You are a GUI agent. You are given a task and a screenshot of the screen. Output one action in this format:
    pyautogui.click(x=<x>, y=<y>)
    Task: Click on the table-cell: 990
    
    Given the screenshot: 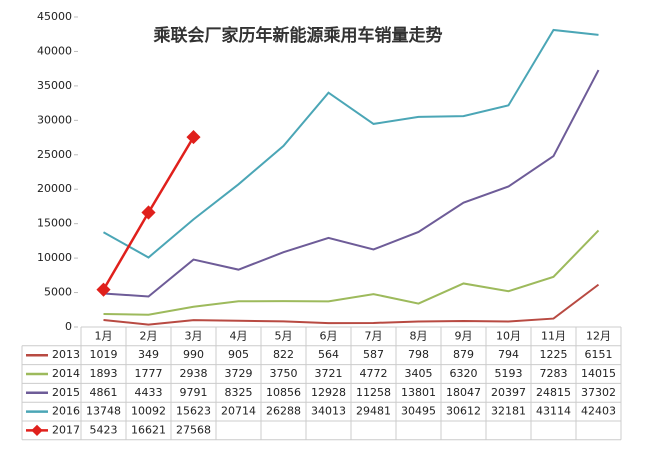 What is the action you would take?
    pyautogui.click(x=193, y=354)
    